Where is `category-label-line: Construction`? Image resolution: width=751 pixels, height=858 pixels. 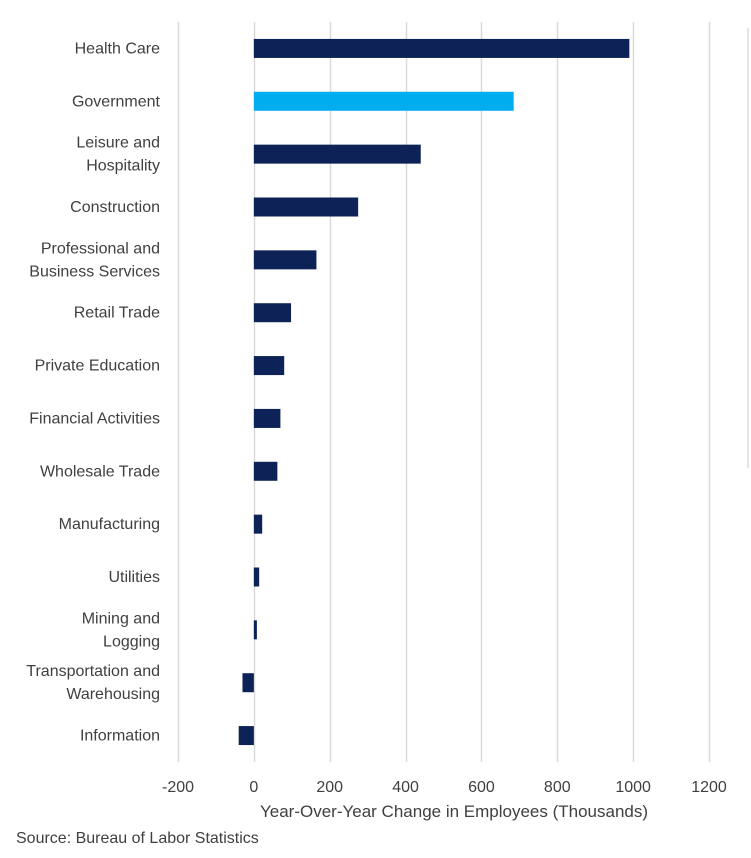 category-label-line: Construction is located at coordinates (115, 207).